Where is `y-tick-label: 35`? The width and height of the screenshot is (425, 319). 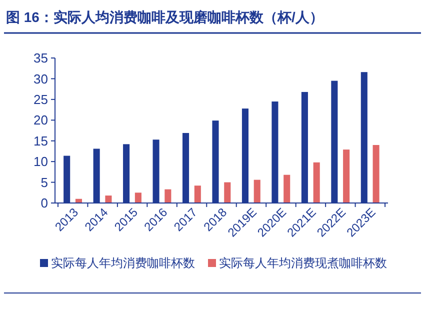 y-tick-label: 35 is located at coordinates (41, 58).